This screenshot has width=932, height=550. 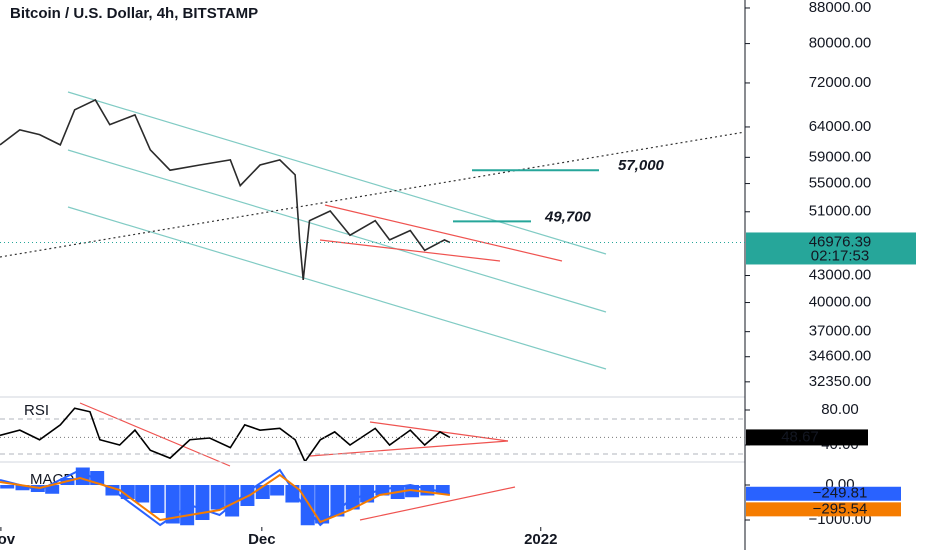 What do you see at coordinates (840, 381) in the screenshot?
I see `y-tick-label: 32350.00` at bounding box center [840, 381].